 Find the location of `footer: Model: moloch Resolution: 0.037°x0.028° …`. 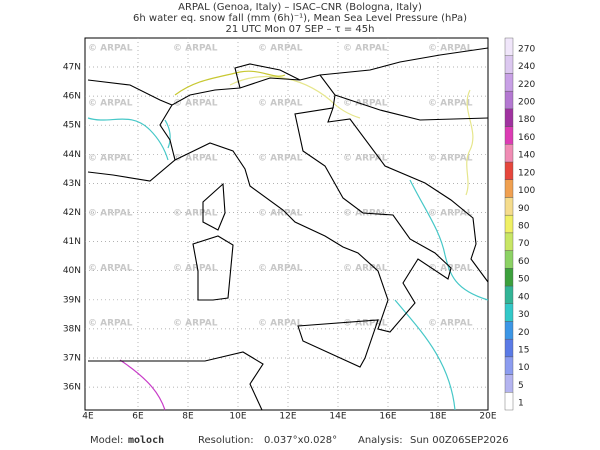

footer: Model: moloch Resolution: 0.037°x0.028° … is located at coordinates (299, 440).